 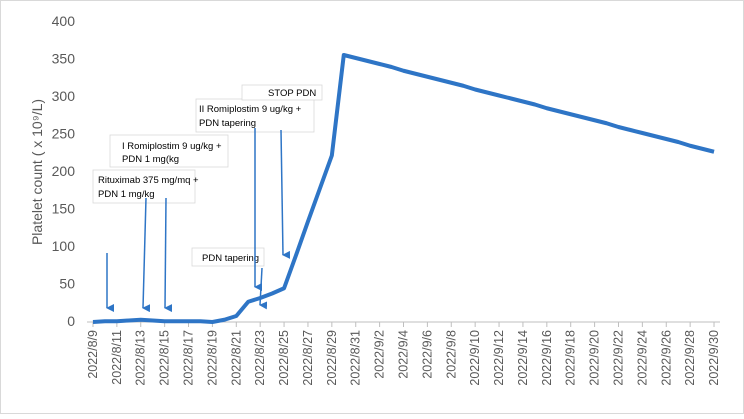 What do you see at coordinates (141, 358) in the screenshot?
I see `x-tick-label: 2022/8/13` at bounding box center [141, 358].